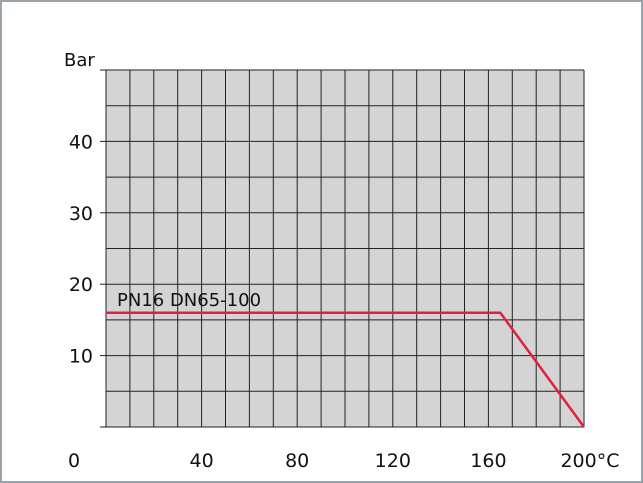  Describe the element at coordinates (79, 60) in the screenshot. I see `y-axis-label: Bar` at that location.